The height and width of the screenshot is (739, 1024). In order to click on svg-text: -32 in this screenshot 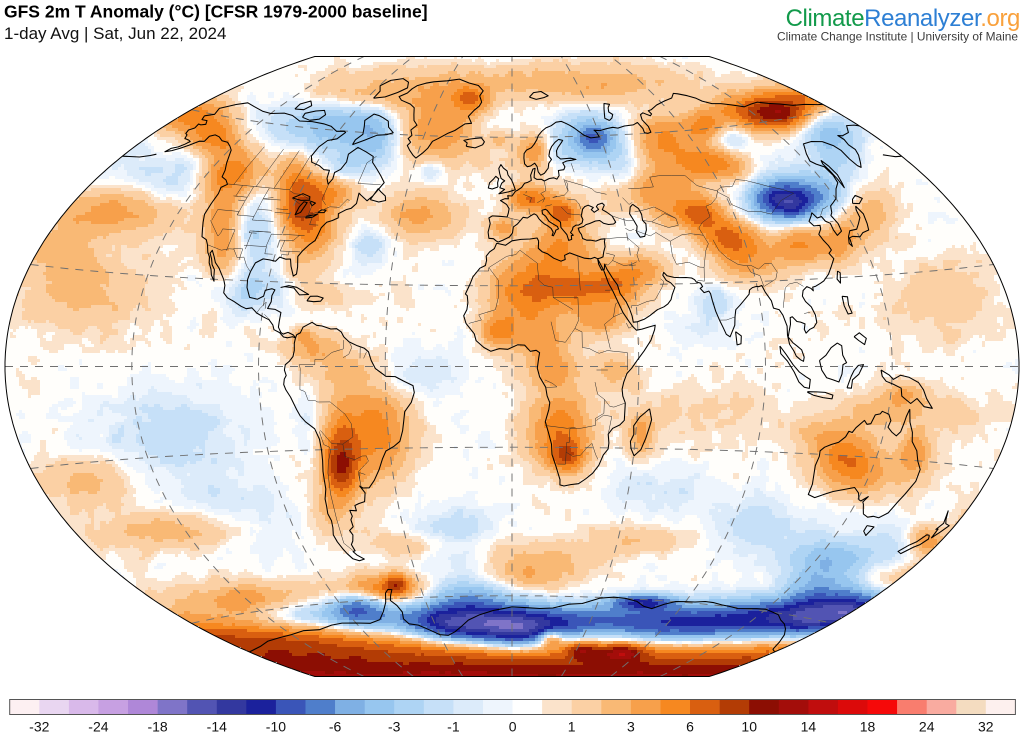, I will do `click(39, 727)`.